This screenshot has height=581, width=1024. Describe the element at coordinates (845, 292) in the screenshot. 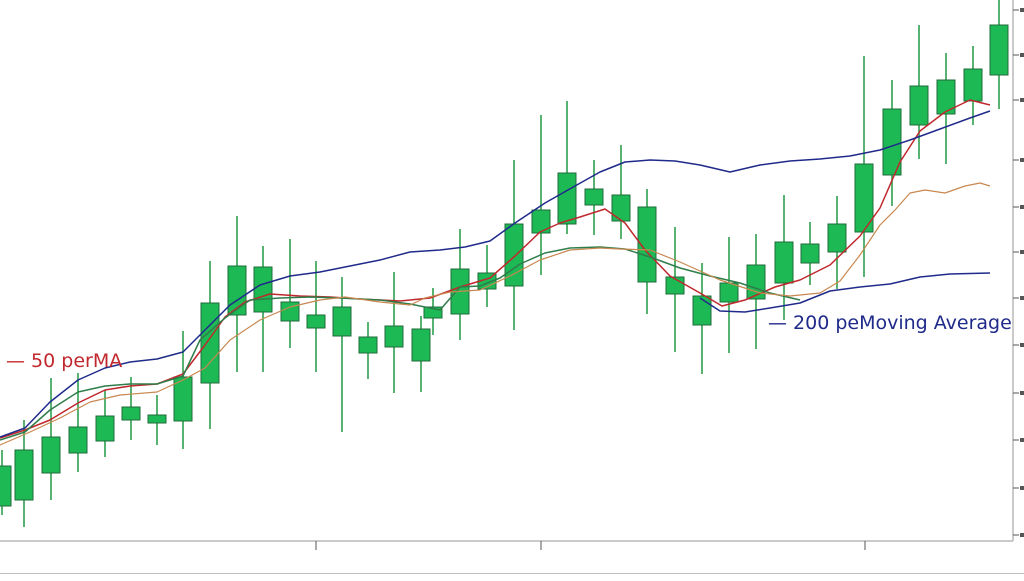

I see `ma-line` at that location.